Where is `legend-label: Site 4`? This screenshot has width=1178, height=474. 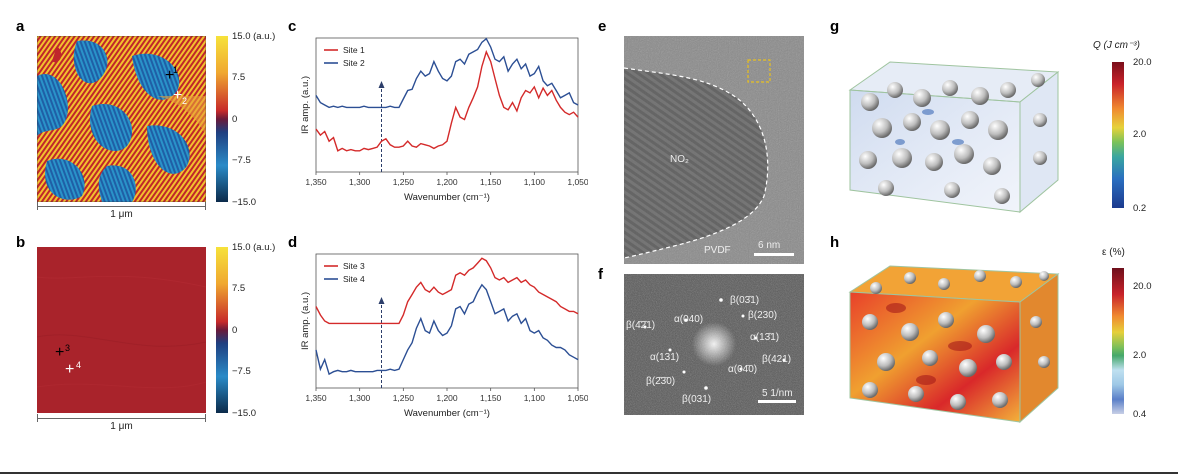 legend-label: Site 4 is located at coordinates (354, 279).